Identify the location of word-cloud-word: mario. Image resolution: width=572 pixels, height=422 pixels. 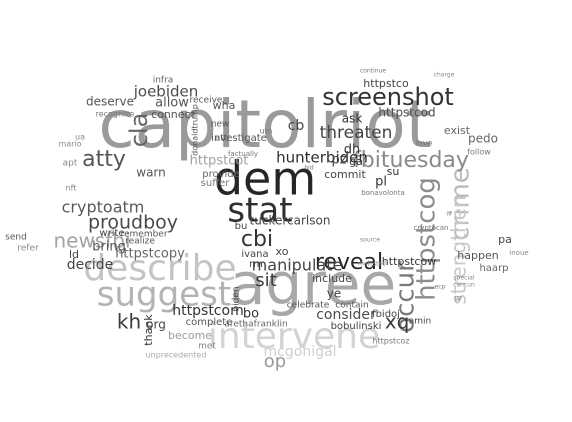
(69, 144).